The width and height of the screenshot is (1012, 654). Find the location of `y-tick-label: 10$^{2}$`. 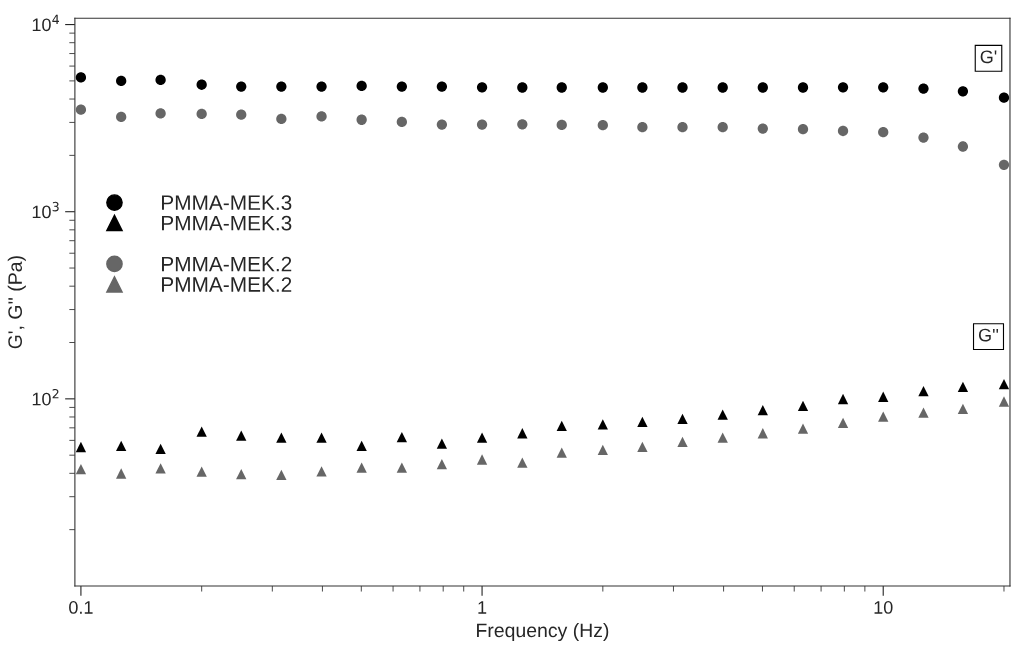

y-tick-label: 10$^{2}$ is located at coordinates (45, 397).